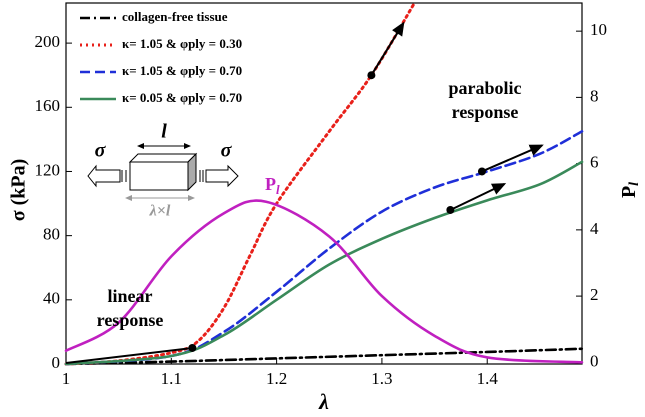  Describe the element at coordinates (323, 401) in the screenshot. I see `x-axis-label: λ` at that location.